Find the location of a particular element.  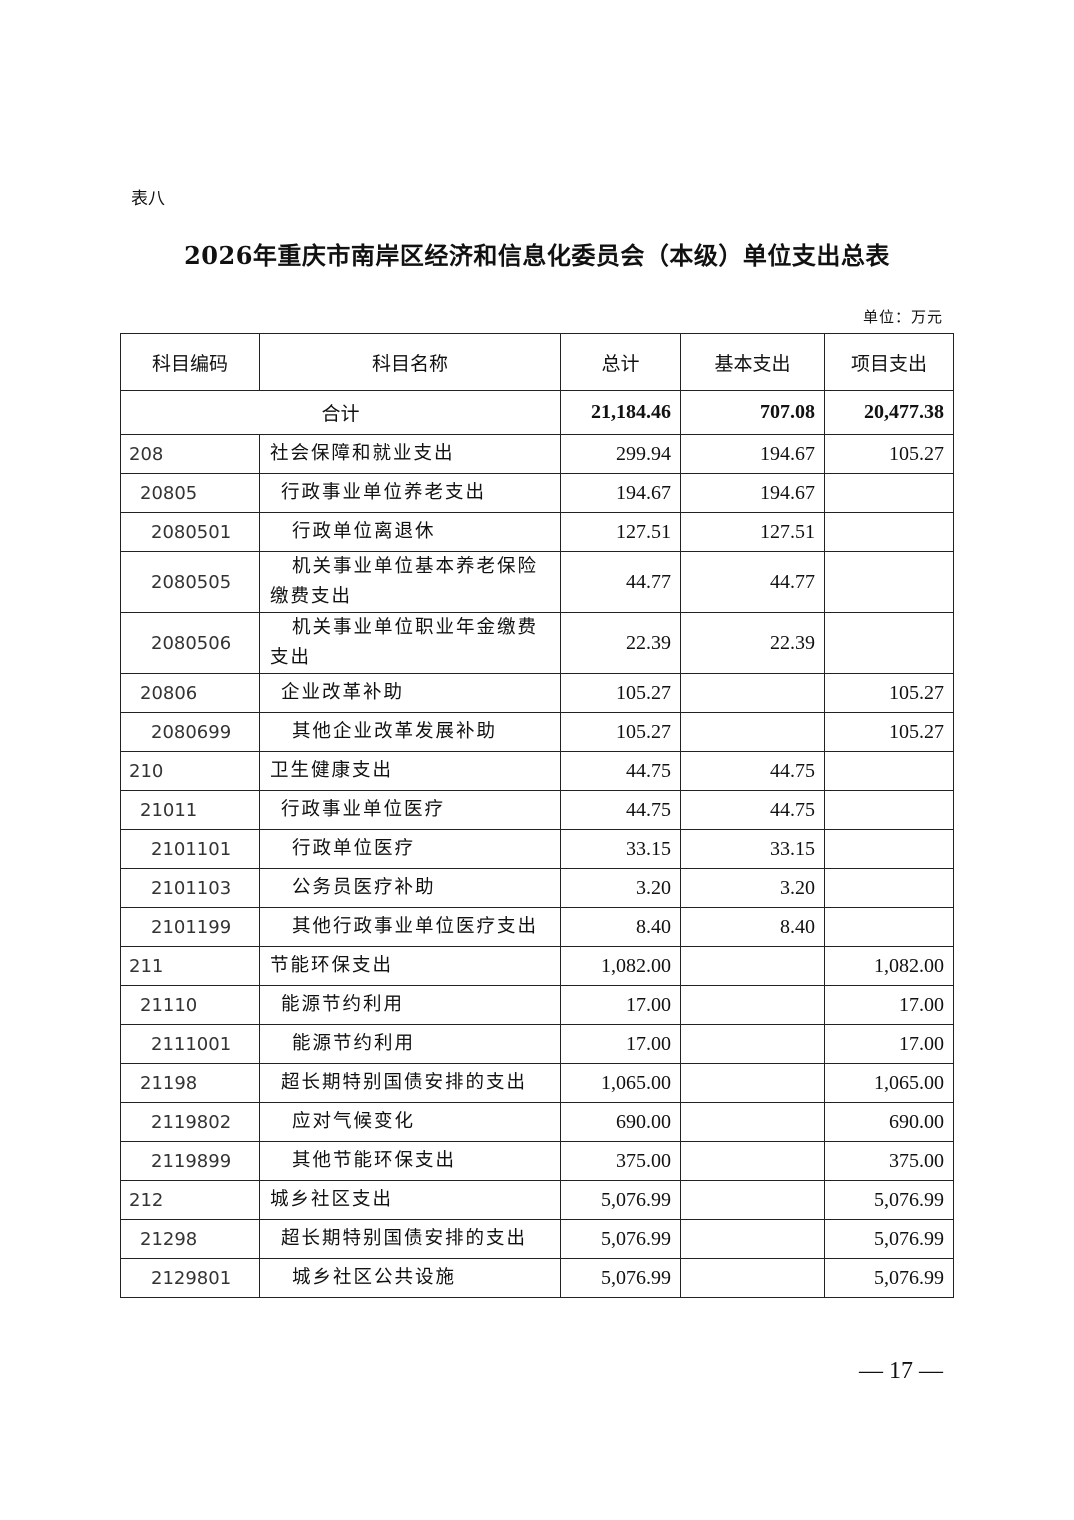

cell-code: 21011 is located at coordinates (190, 810).